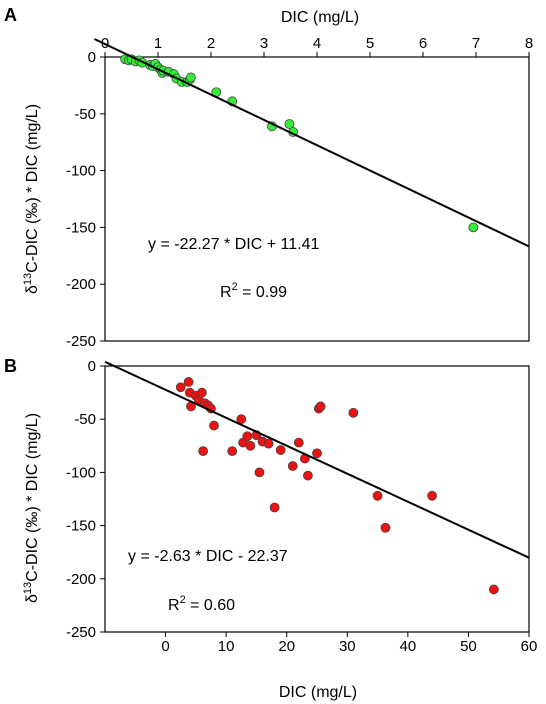 This screenshot has height=704, width=546. I want to click on panel-b-y-title-main: C-DIC (‰) * DIC (mg/L), so click(32, 497).